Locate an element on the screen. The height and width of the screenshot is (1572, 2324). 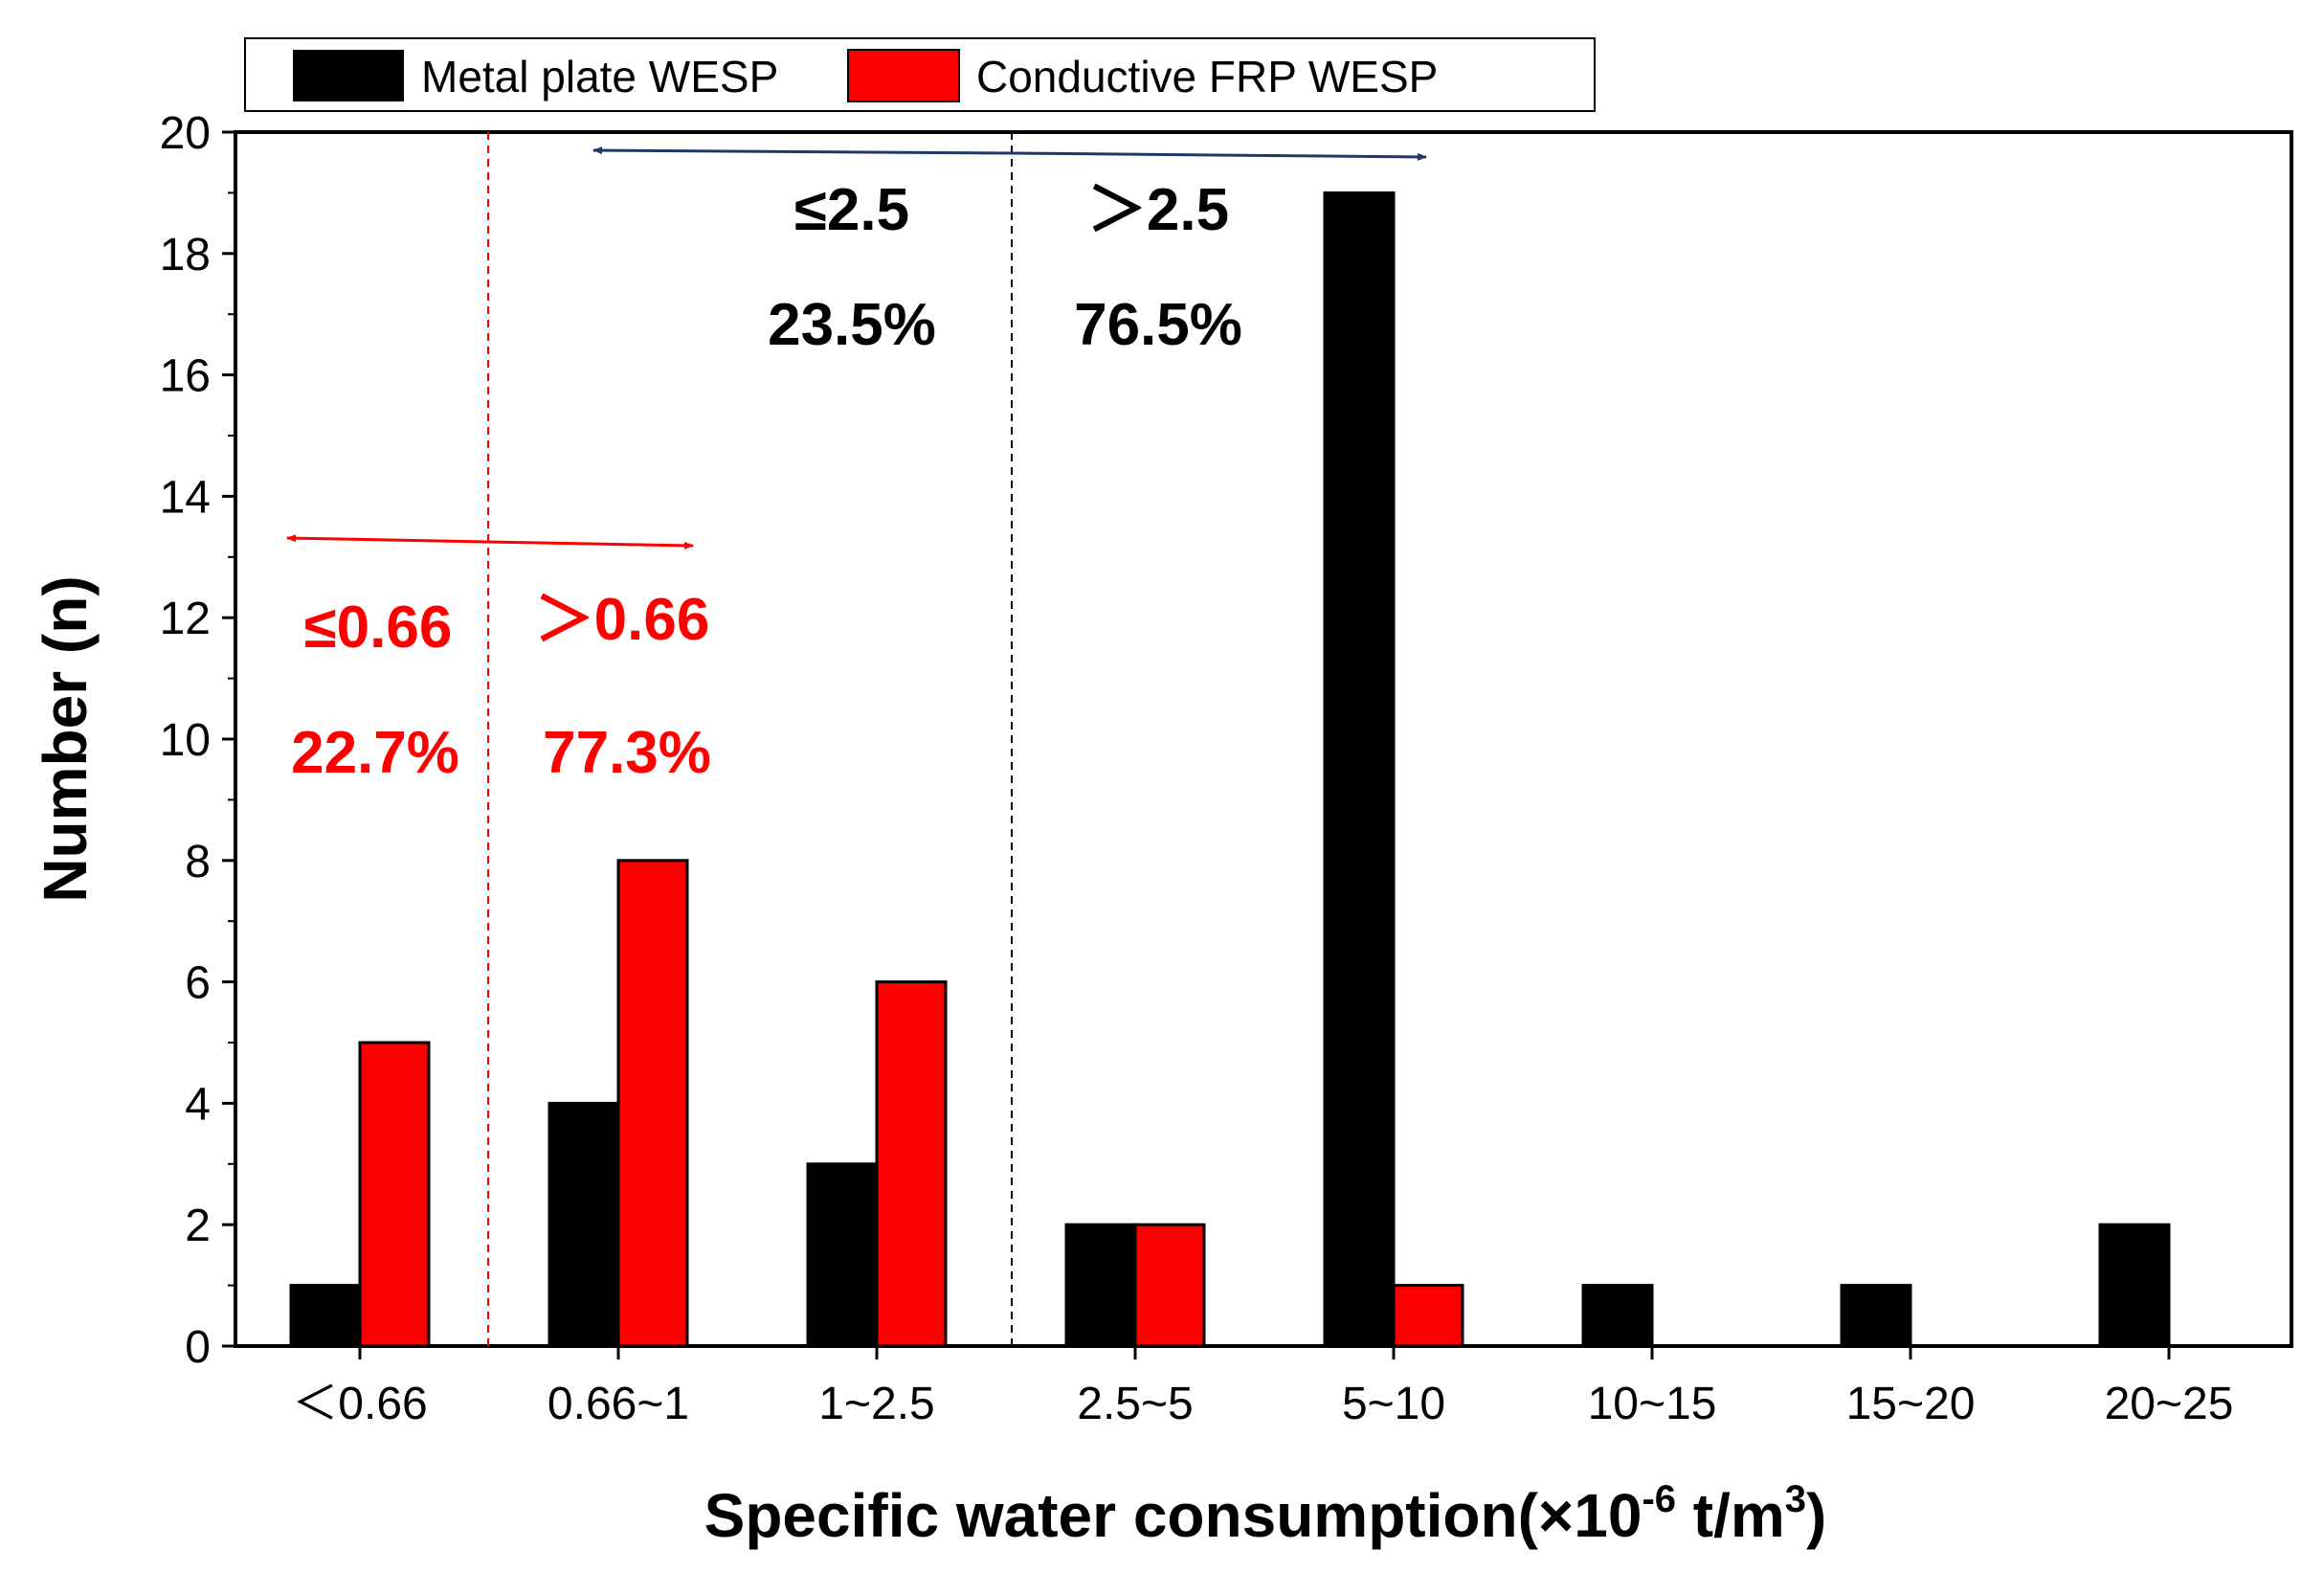
metal-left-pct: 23.5% is located at coordinates (852, 325).